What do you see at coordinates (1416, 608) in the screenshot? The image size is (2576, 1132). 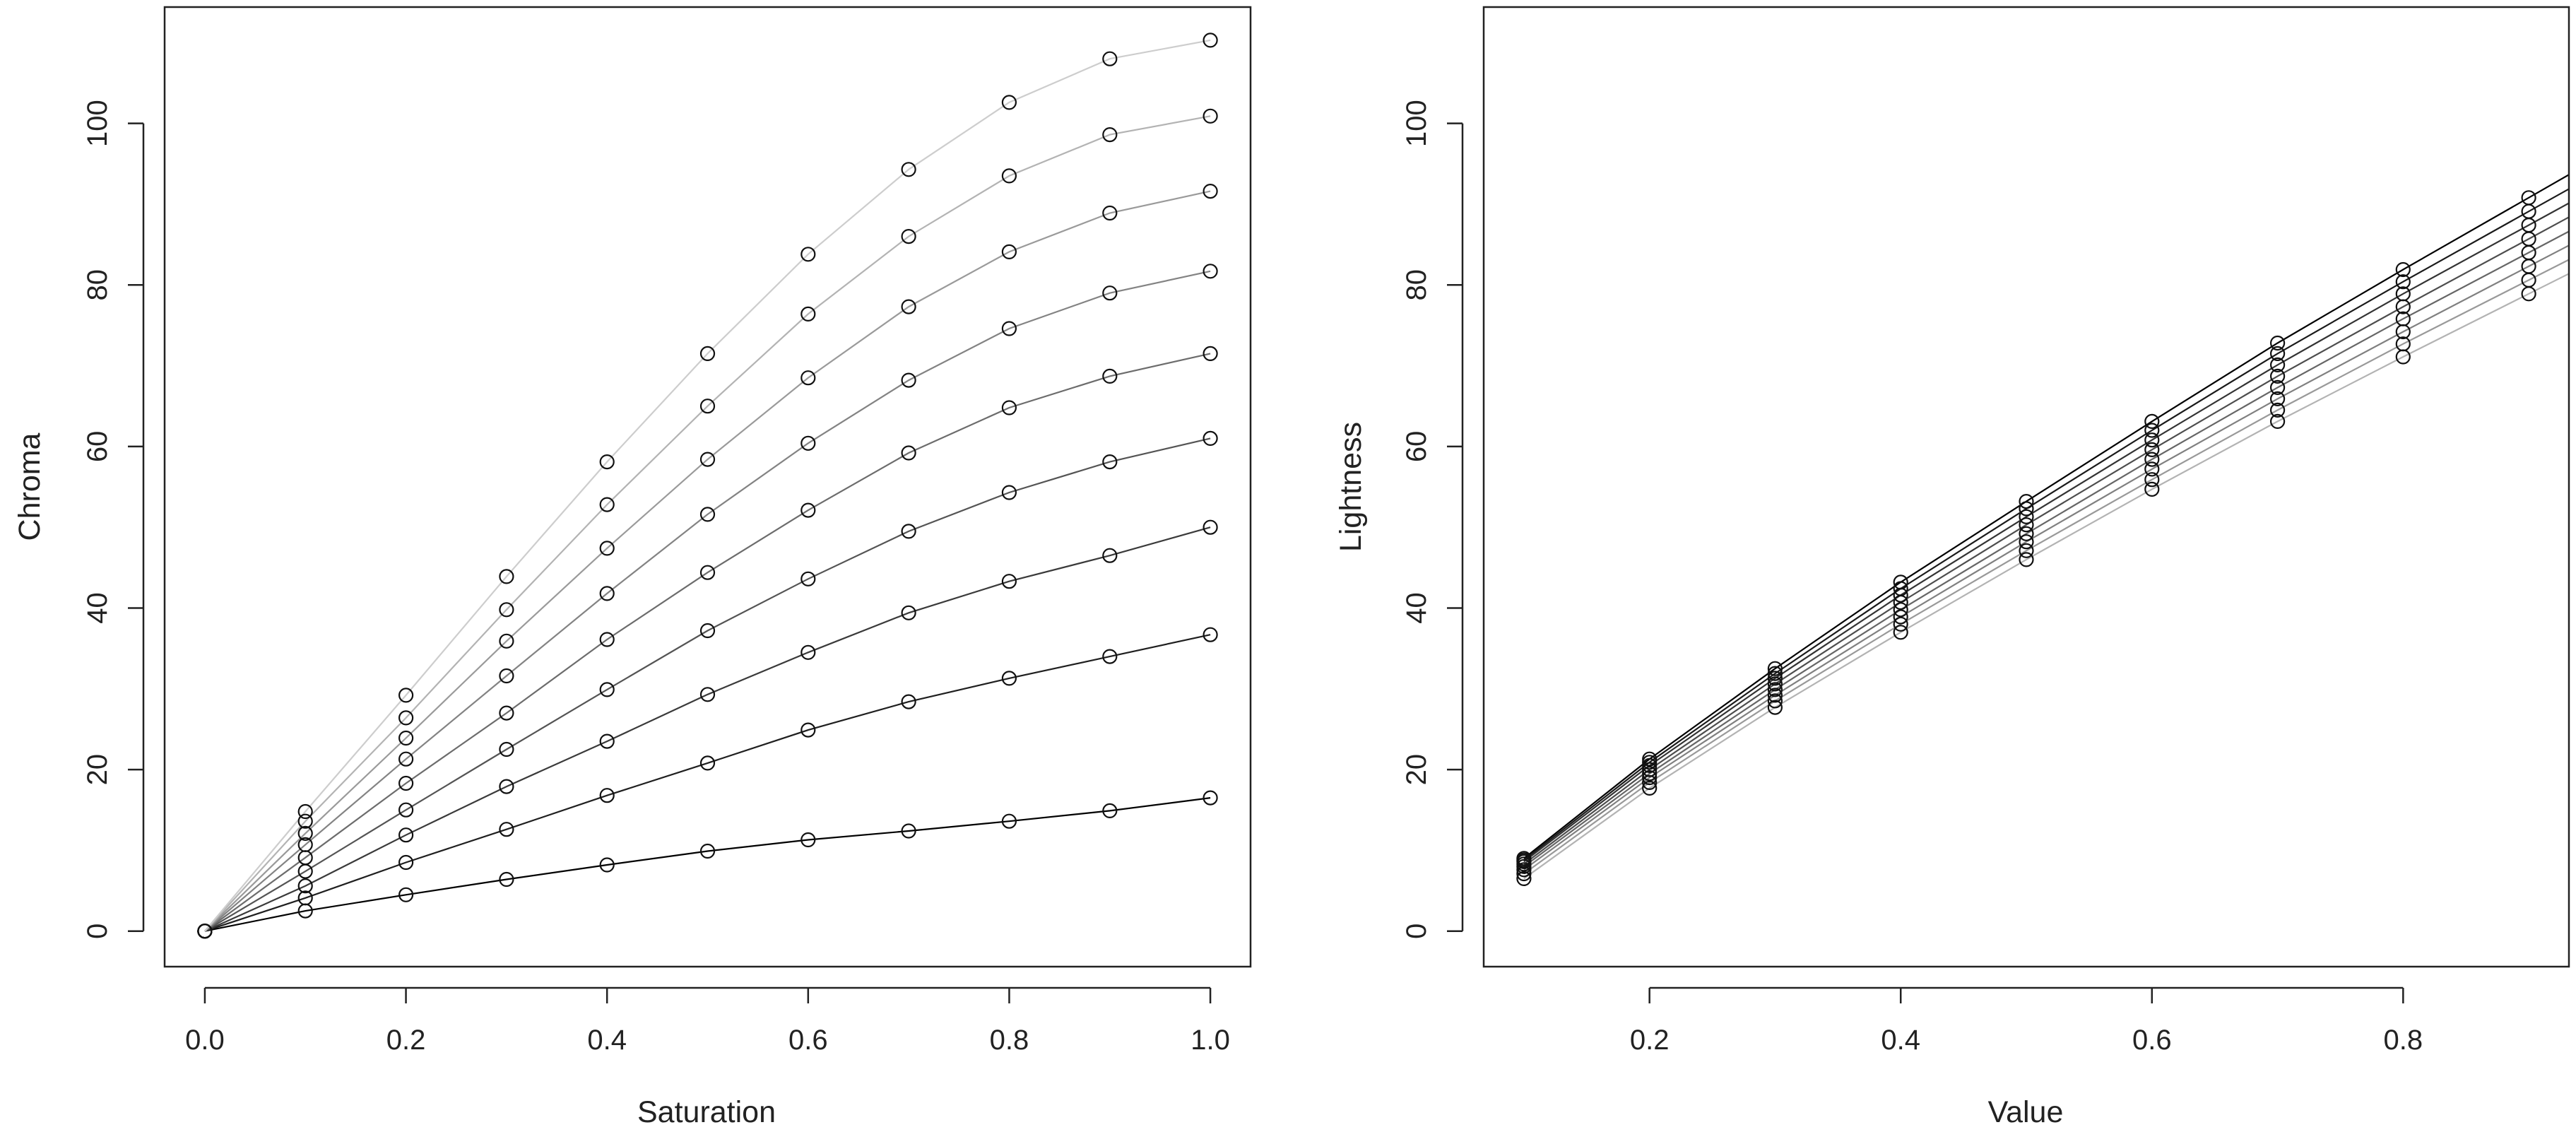 I see `y-tick-label-40: 40` at bounding box center [1416, 608].